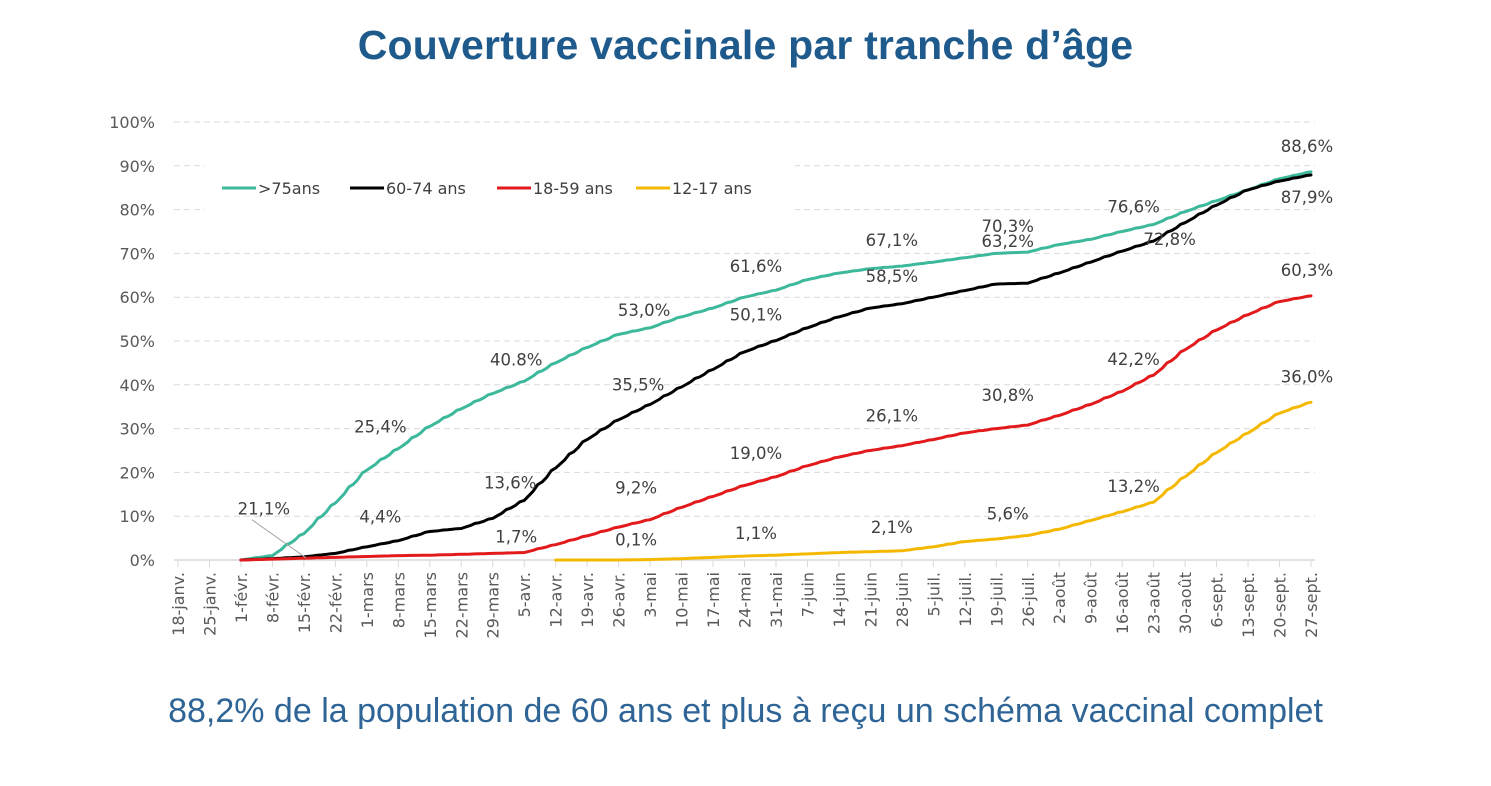 The height and width of the screenshot is (786, 1491). Describe the element at coordinates (137, 516) in the screenshot. I see `y-tick-label: 10%` at that location.